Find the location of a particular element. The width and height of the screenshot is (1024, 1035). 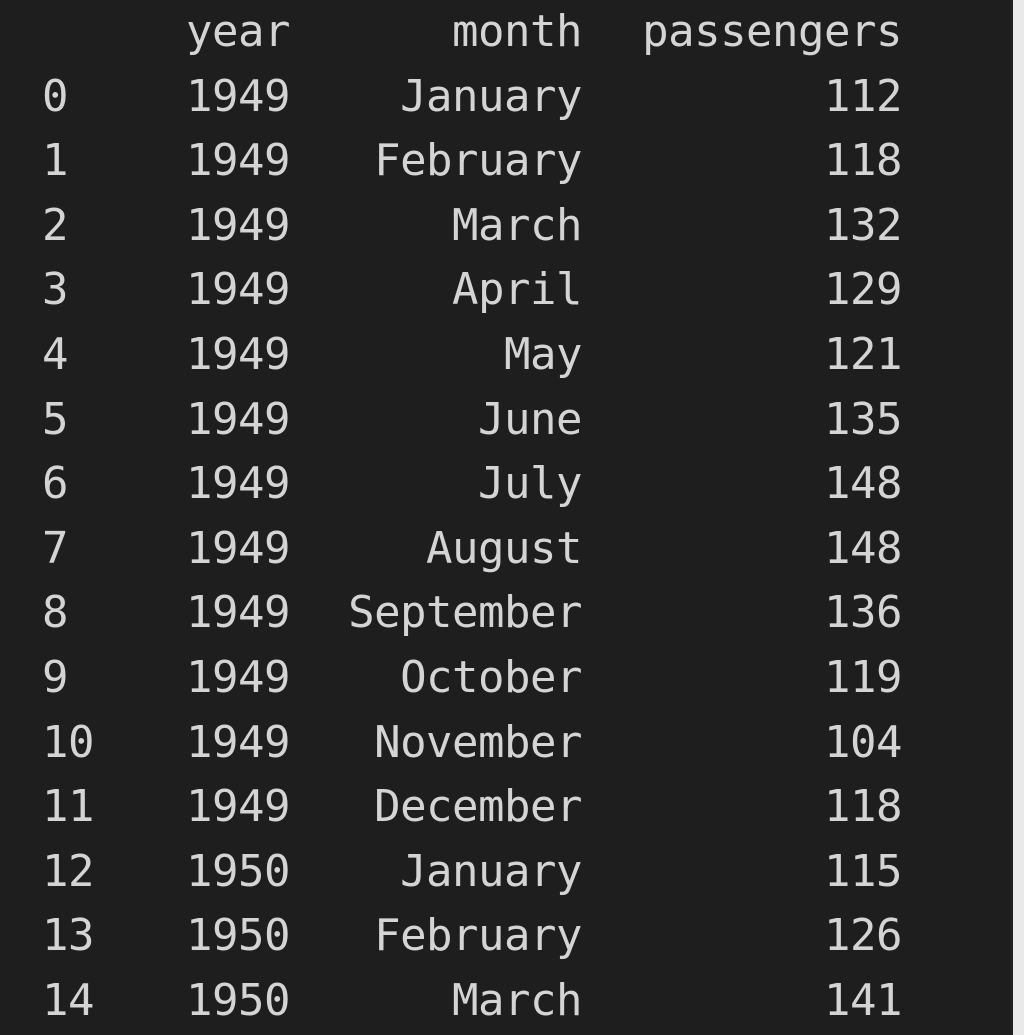

table-row: 12 1950 January 115 is located at coordinates (506, 872).